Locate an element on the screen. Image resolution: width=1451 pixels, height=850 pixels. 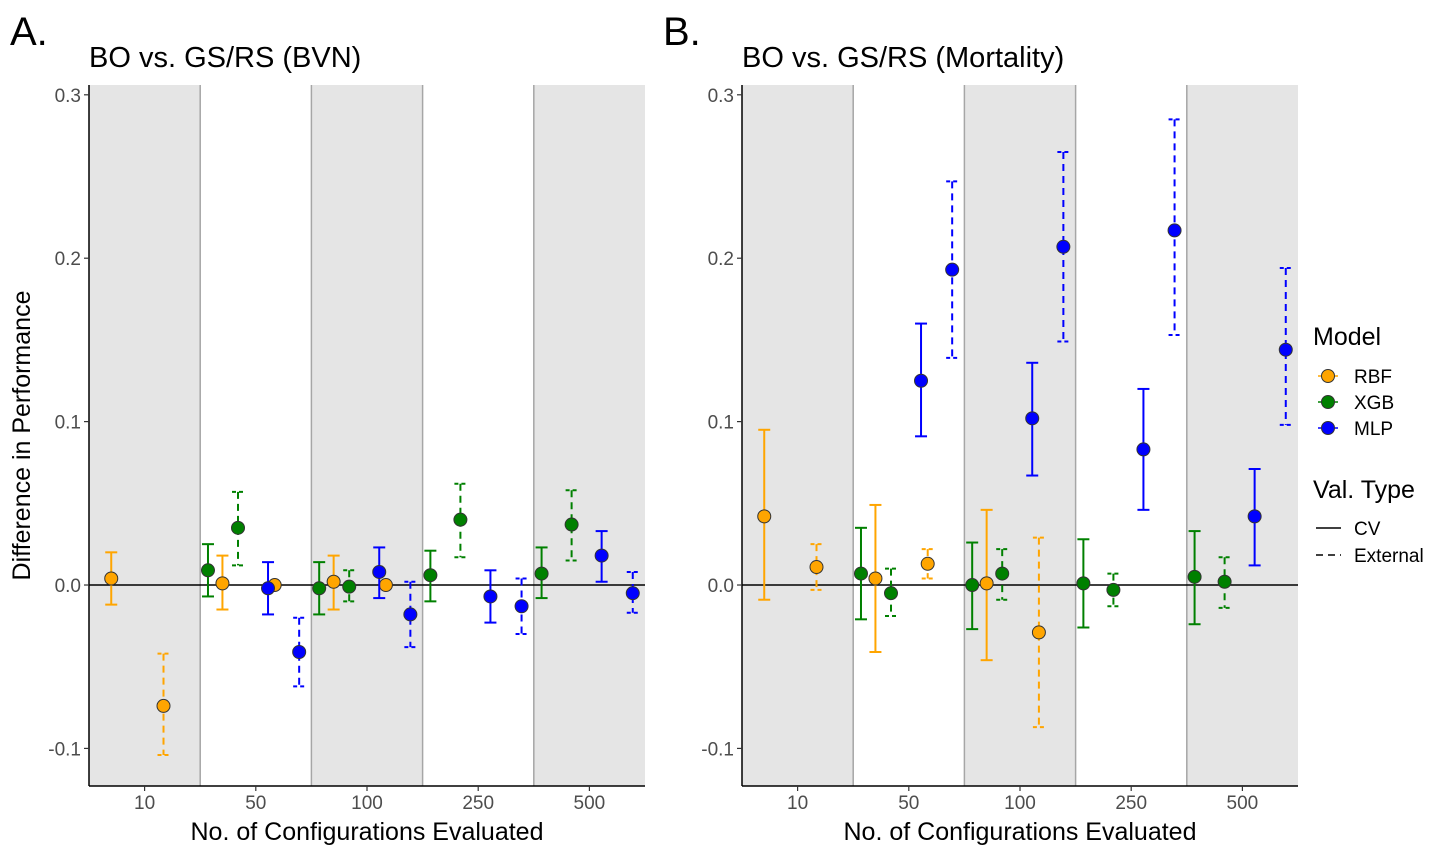
legend-item-cv: CV is located at coordinates (1348, 529).